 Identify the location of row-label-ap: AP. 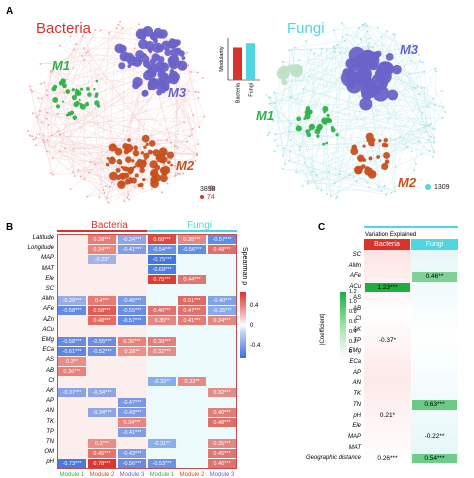
(27, 401).